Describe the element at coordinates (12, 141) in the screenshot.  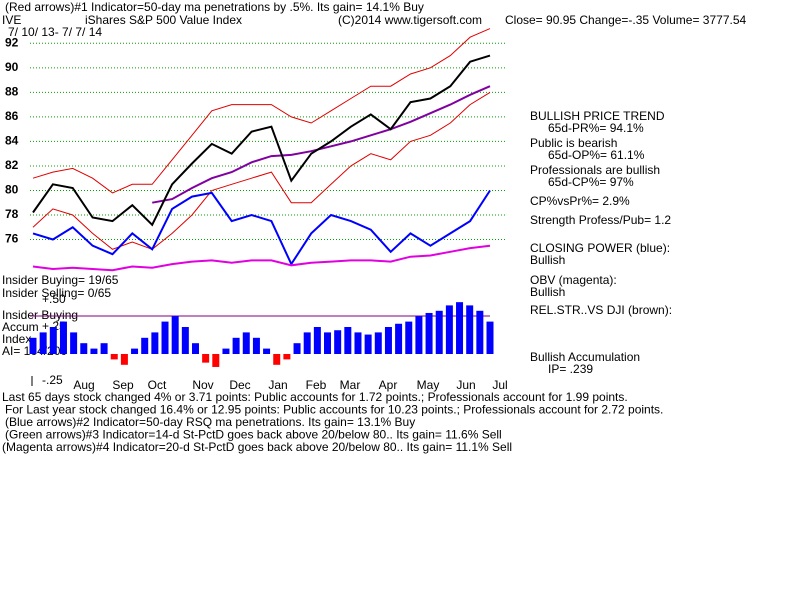
I see `y-tick-label: 84` at that location.